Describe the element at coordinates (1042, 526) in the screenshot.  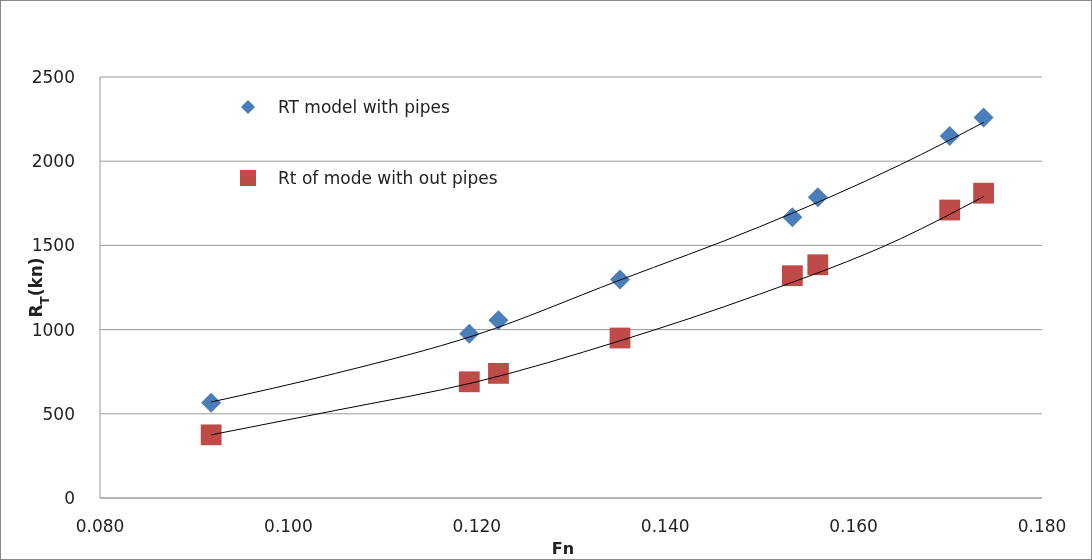
I see `x-tick-label: 0.180` at that location.